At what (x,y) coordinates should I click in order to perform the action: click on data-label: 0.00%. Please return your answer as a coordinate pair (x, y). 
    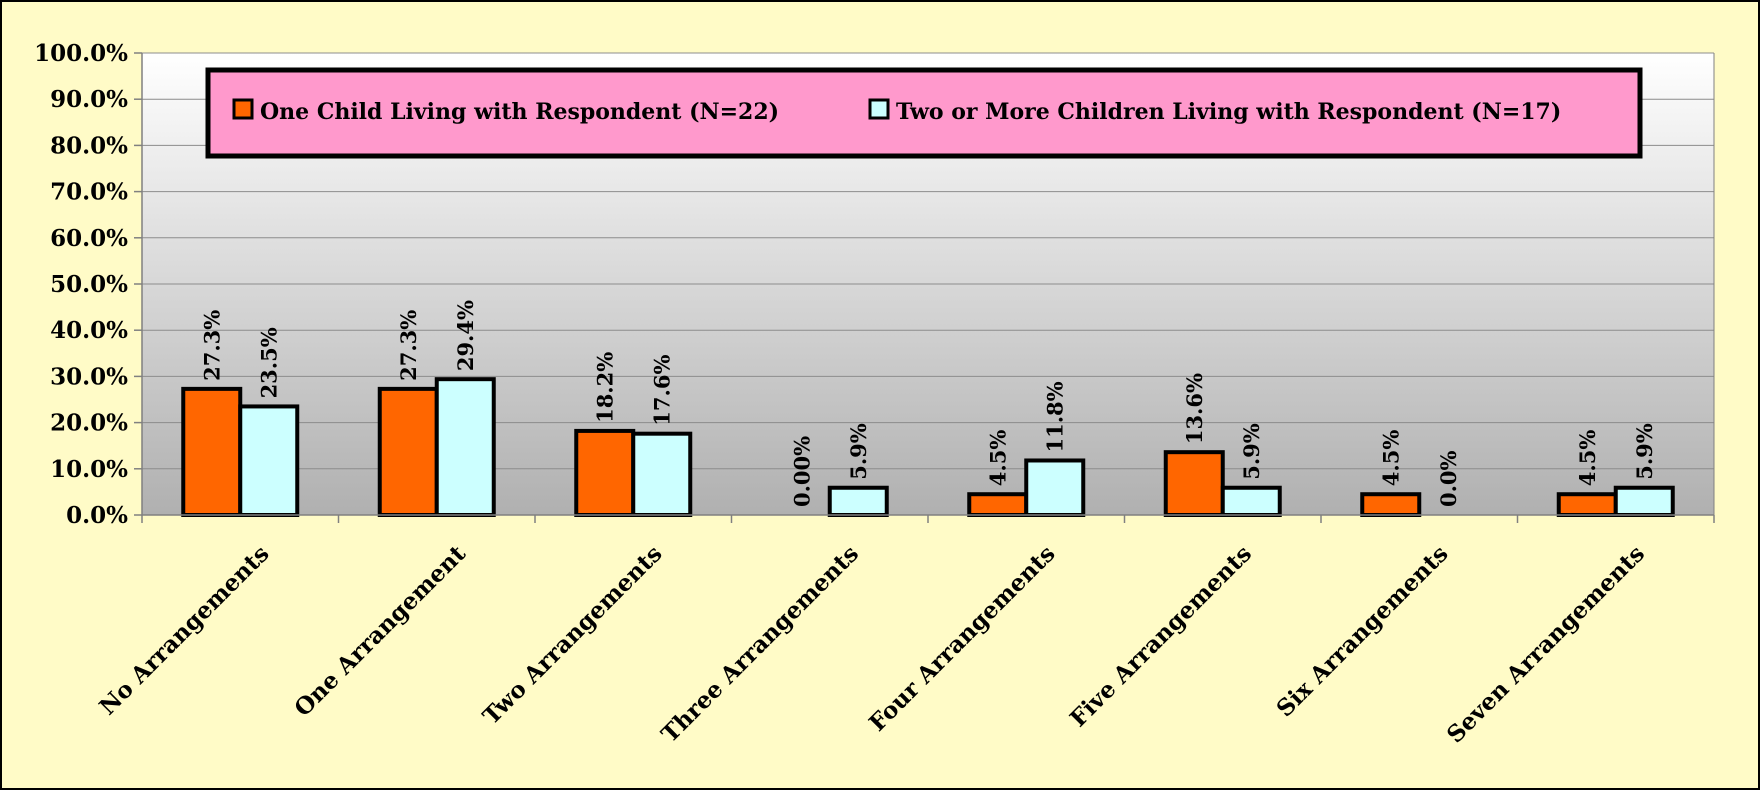
    Looking at the image, I should click on (801, 471).